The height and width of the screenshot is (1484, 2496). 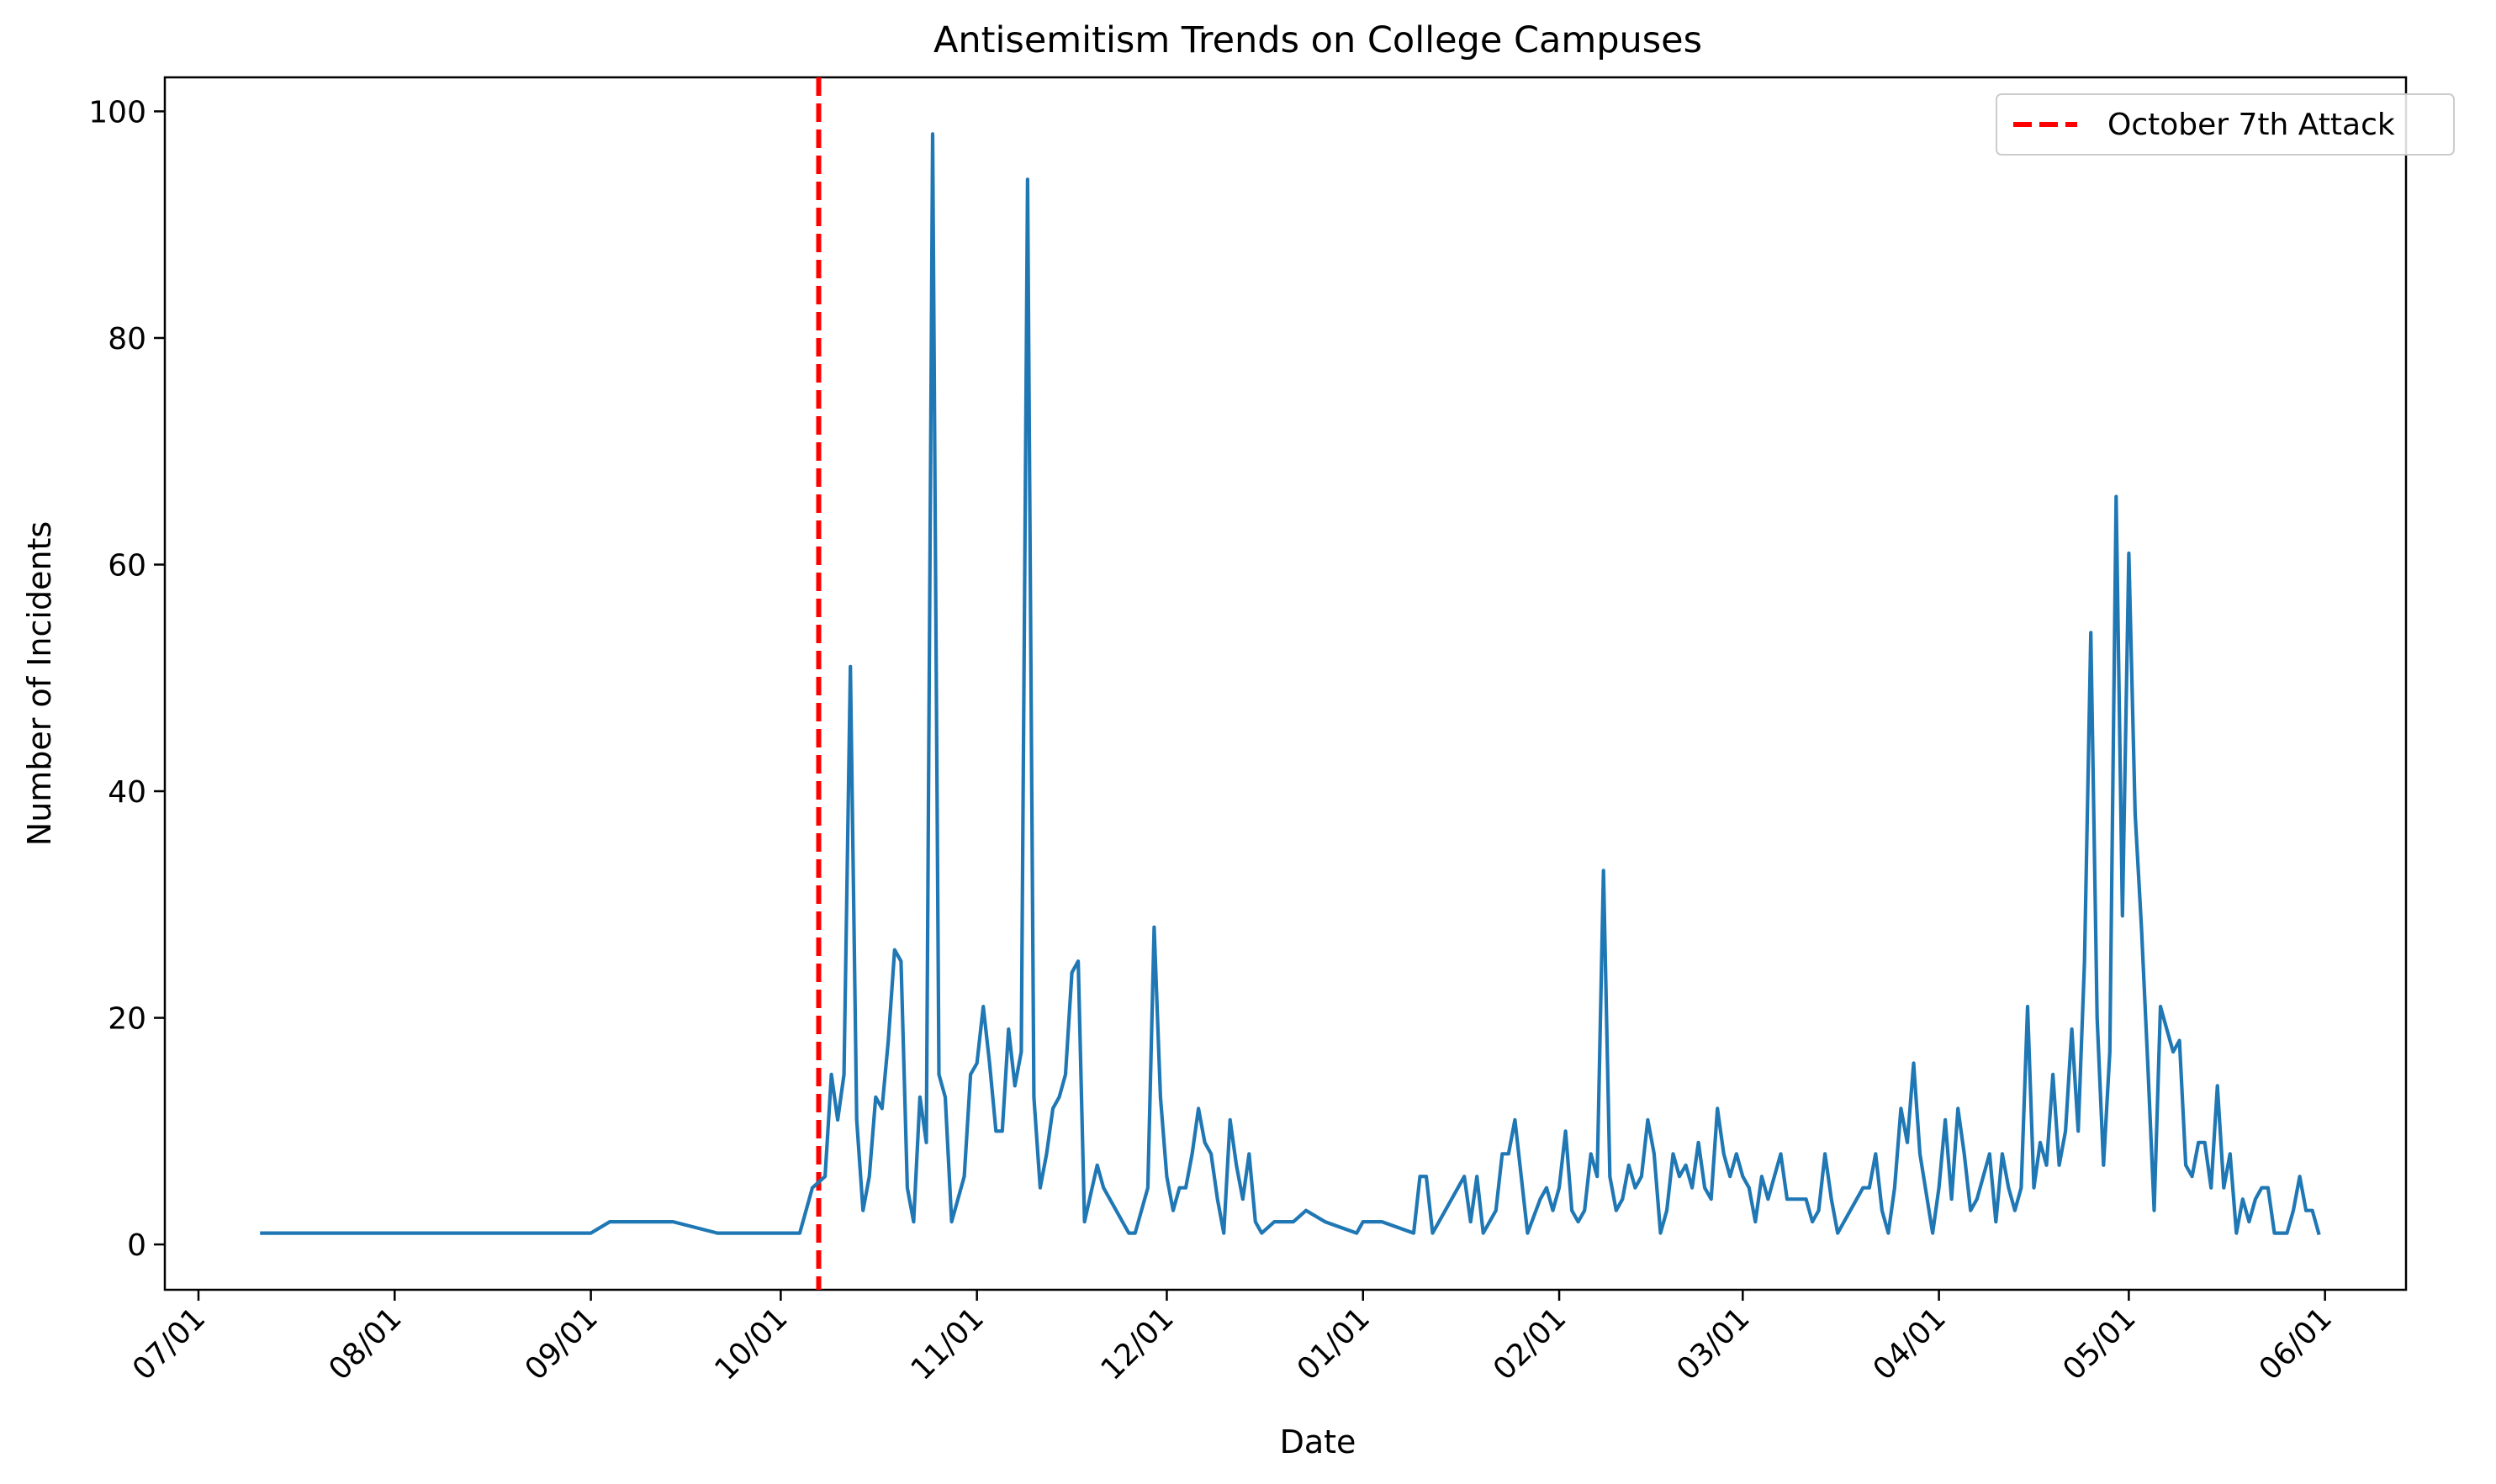 I want to click on y-tick-label: 80, so click(x=127, y=339).